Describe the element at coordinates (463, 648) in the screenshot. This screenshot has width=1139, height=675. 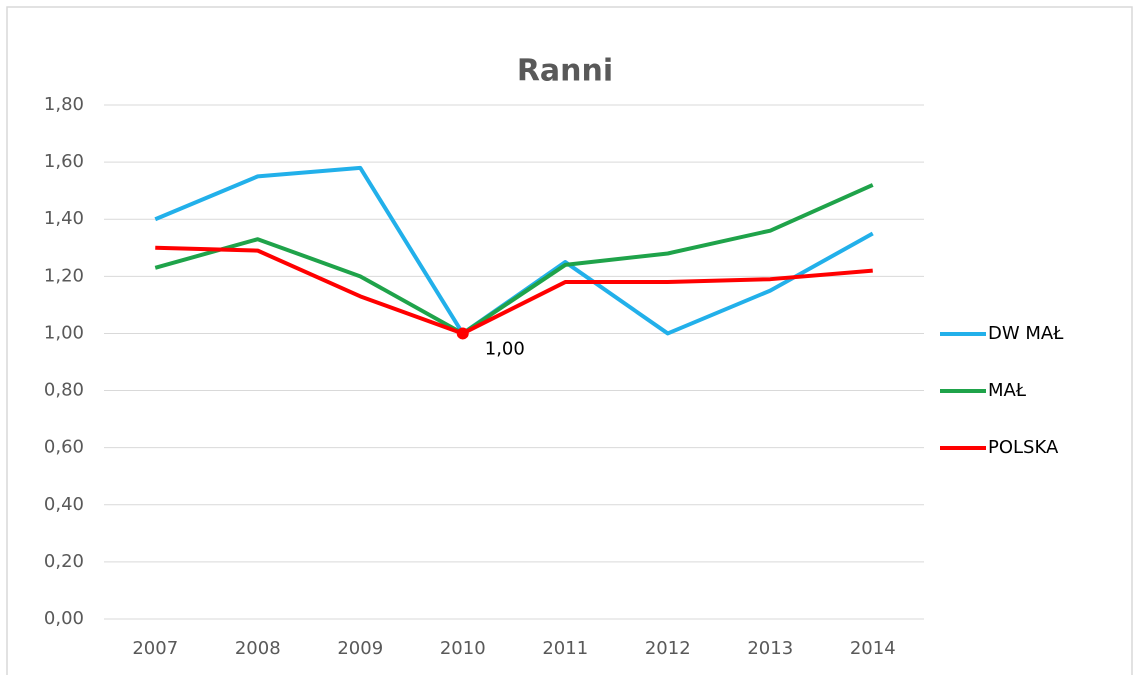
I see `x-tick-label: 2010` at that location.